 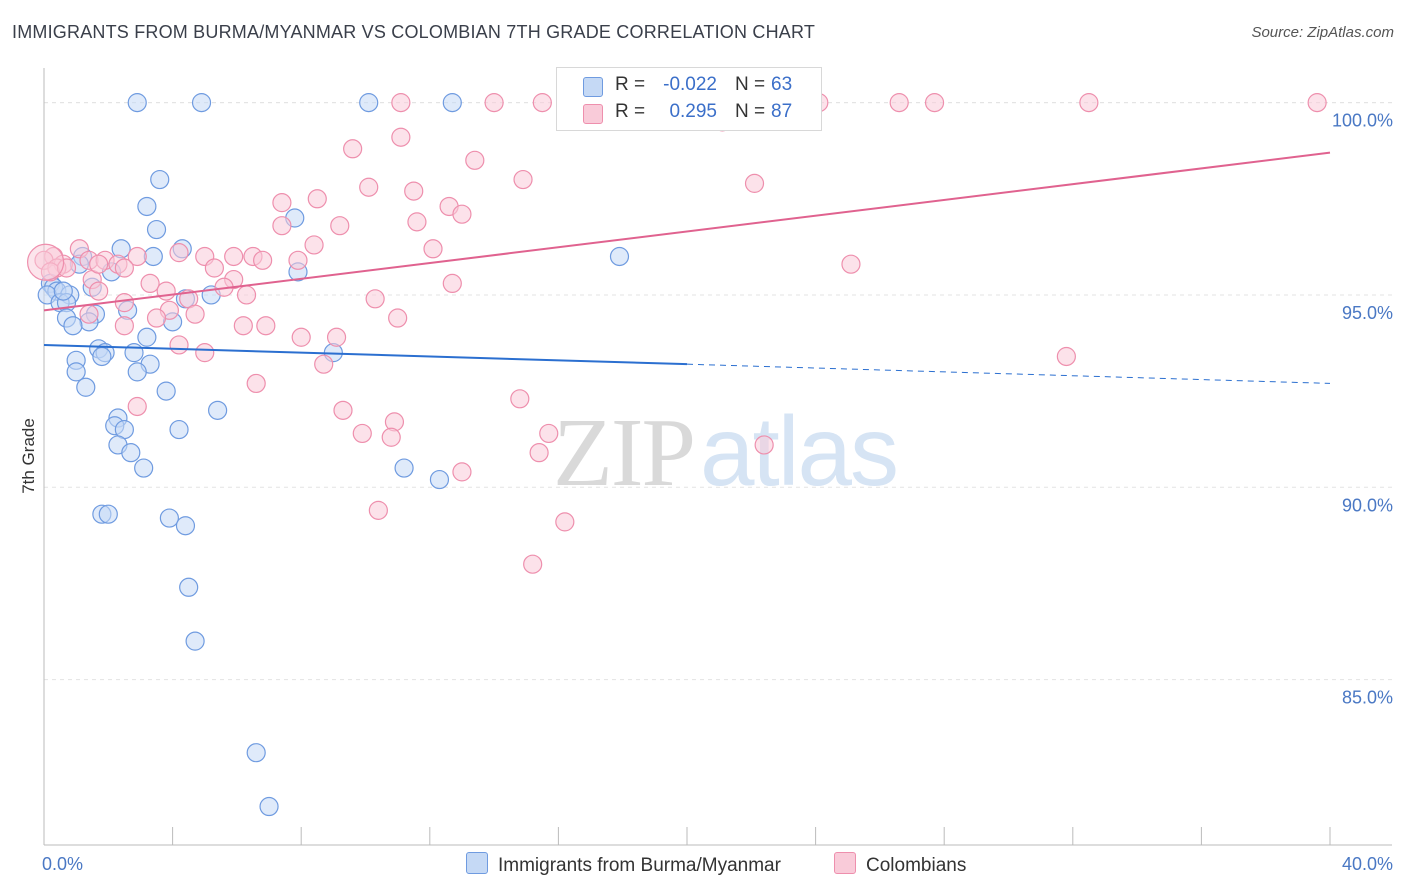 I want to click on legend-swatch-blue, so click(x=593, y=87).